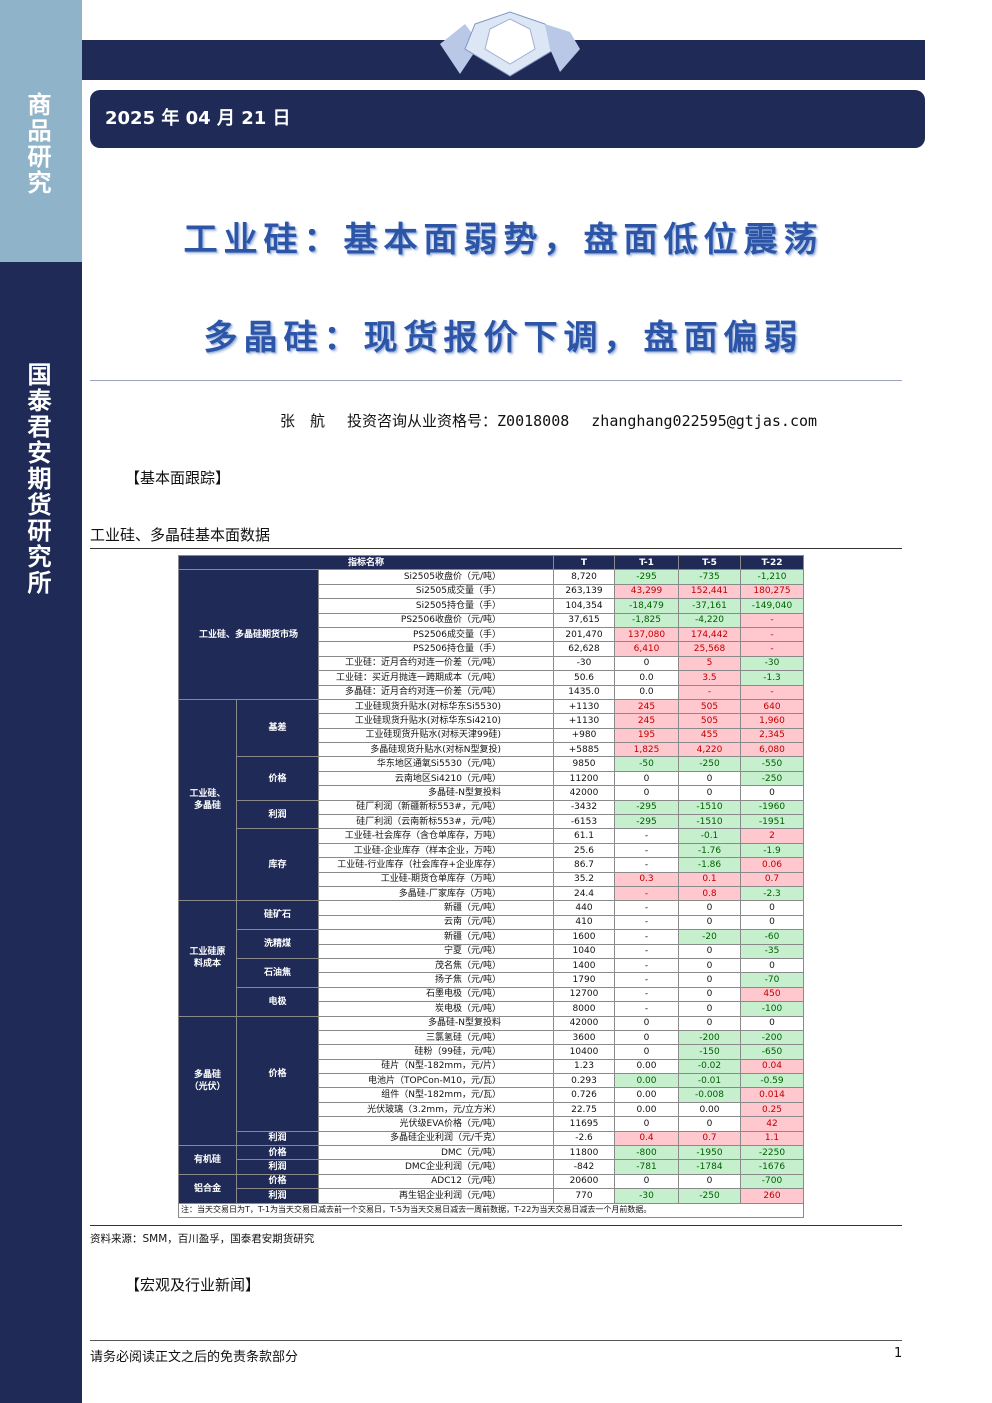 The width and height of the screenshot is (992, 1403). Describe the element at coordinates (436, 850) in the screenshot. I see `indicator: 工业硅-企业库存（样本企业，万吨）` at that location.